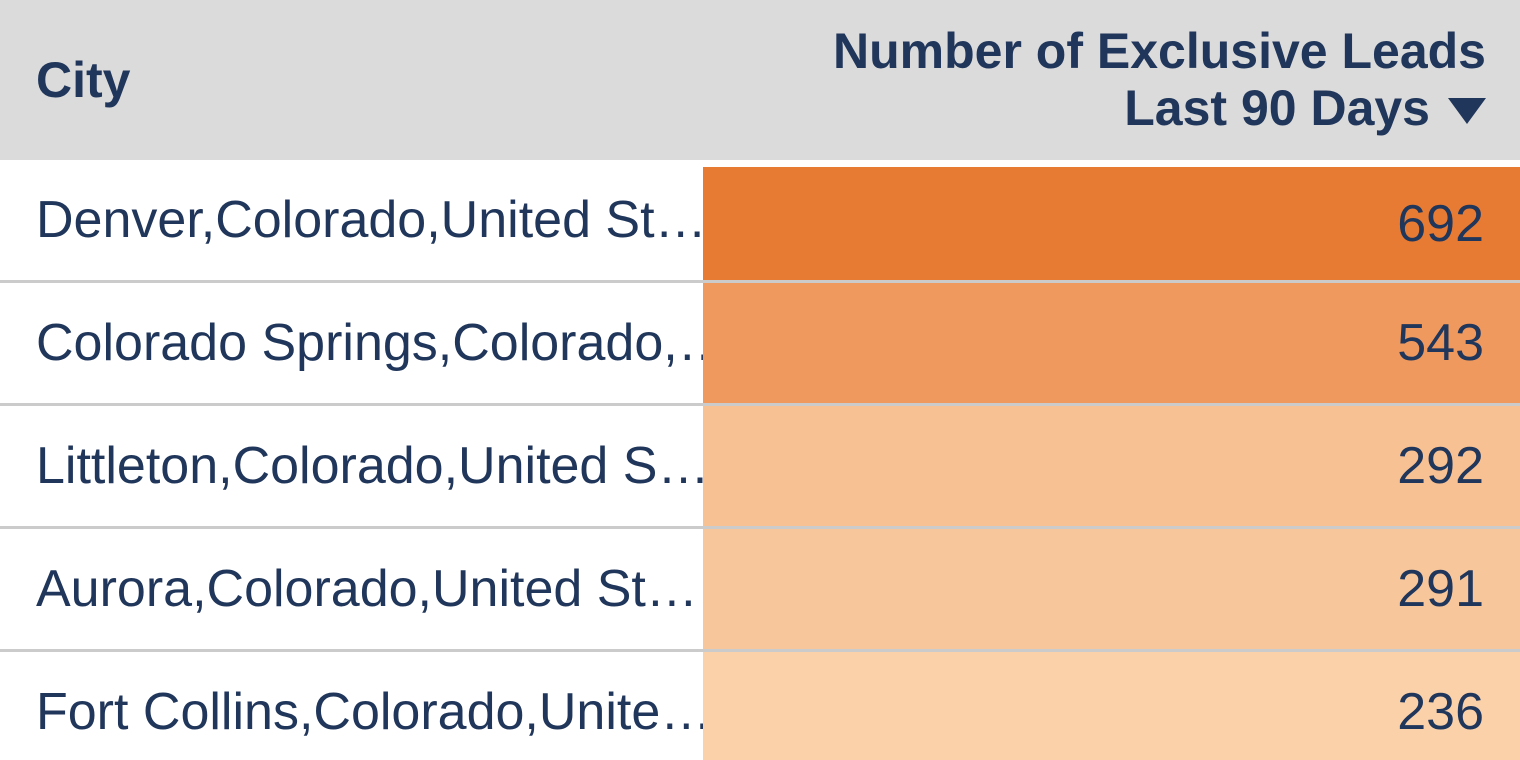 Image resolution: width=1520 pixels, height=760 pixels. I want to click on leads-value-cell: 236, so click(1111, 706).